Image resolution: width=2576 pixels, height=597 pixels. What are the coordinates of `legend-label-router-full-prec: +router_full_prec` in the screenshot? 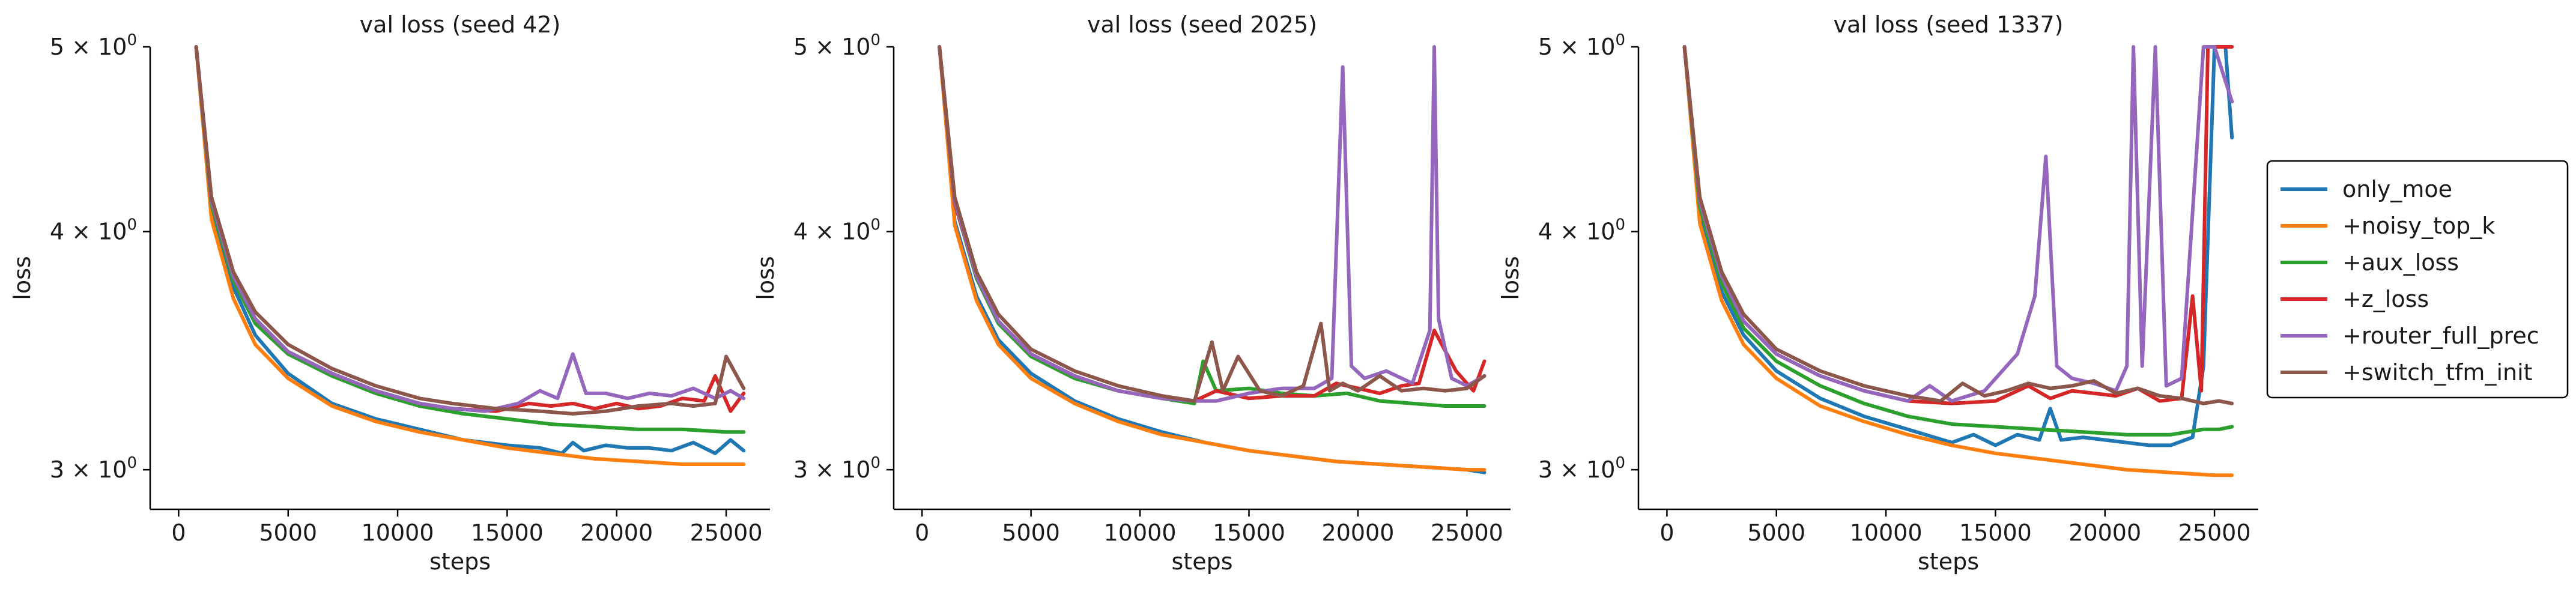 It's located at (2440, 336).